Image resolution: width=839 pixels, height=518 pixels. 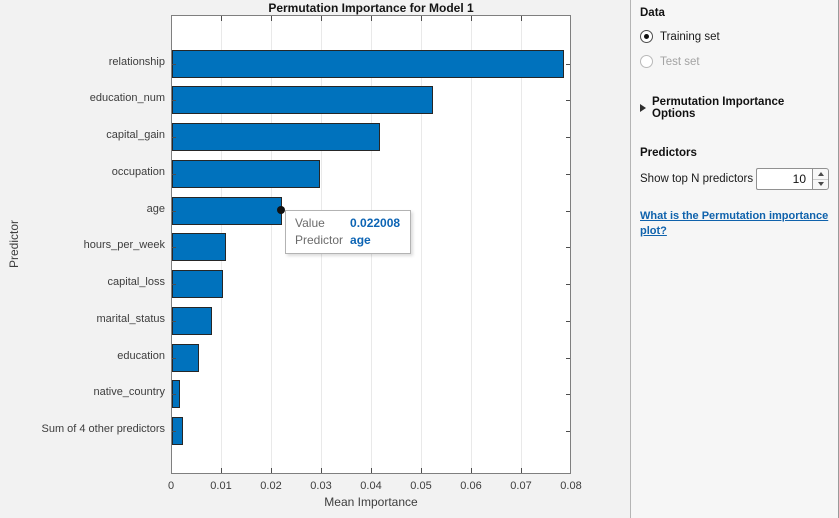 What do you see at coordinates (103, 429) in the screenshot?
I see `y-tick-label: Sum of 4 other predictors` at bounding box center [103, 429].